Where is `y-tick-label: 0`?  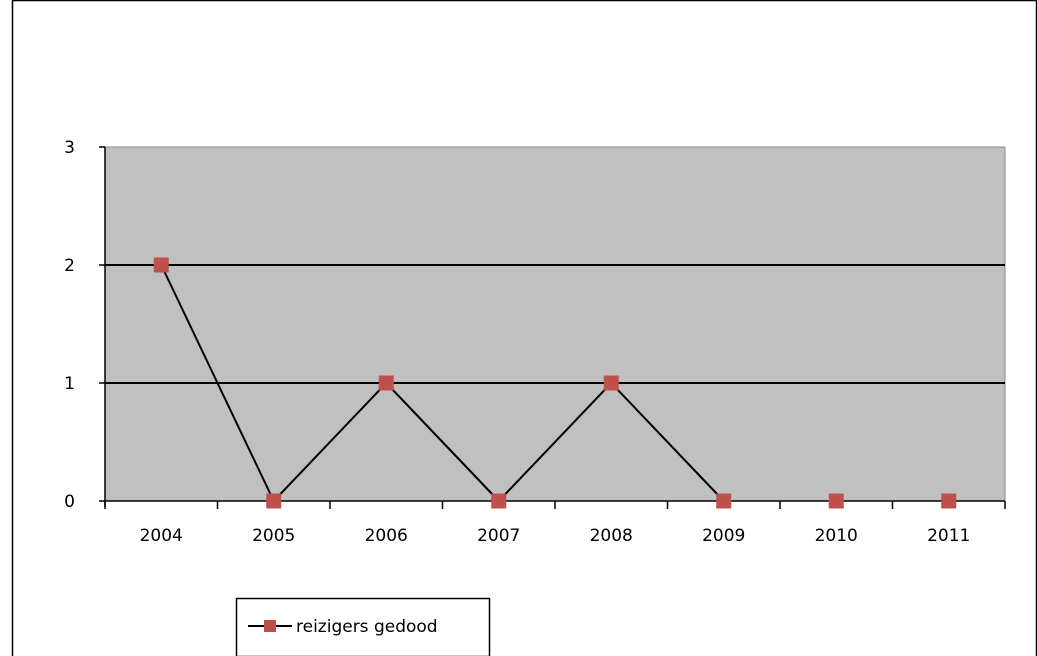 y-tick-label: 0 is located at coordinates (69, 502).